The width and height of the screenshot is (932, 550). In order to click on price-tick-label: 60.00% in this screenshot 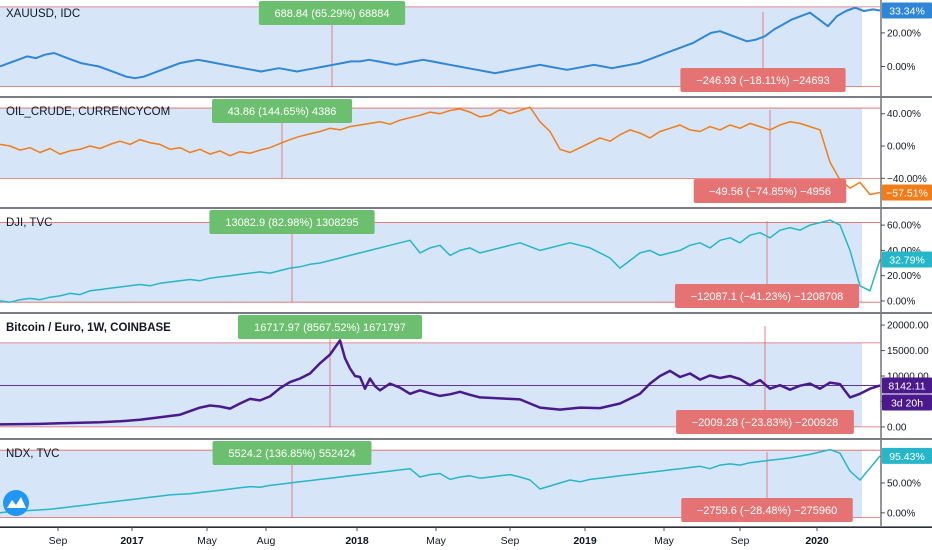, I will do `click(904, 226)`.